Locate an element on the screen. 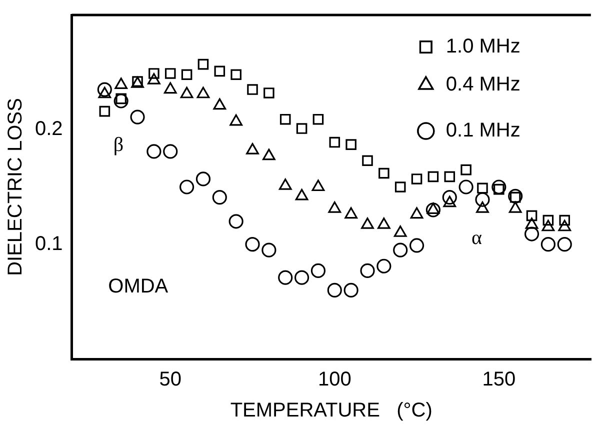 The height and width of the screenshot is (427, 599). y-axis-title: DIELECTRIC LOSS is located at coordinates (15, 187).